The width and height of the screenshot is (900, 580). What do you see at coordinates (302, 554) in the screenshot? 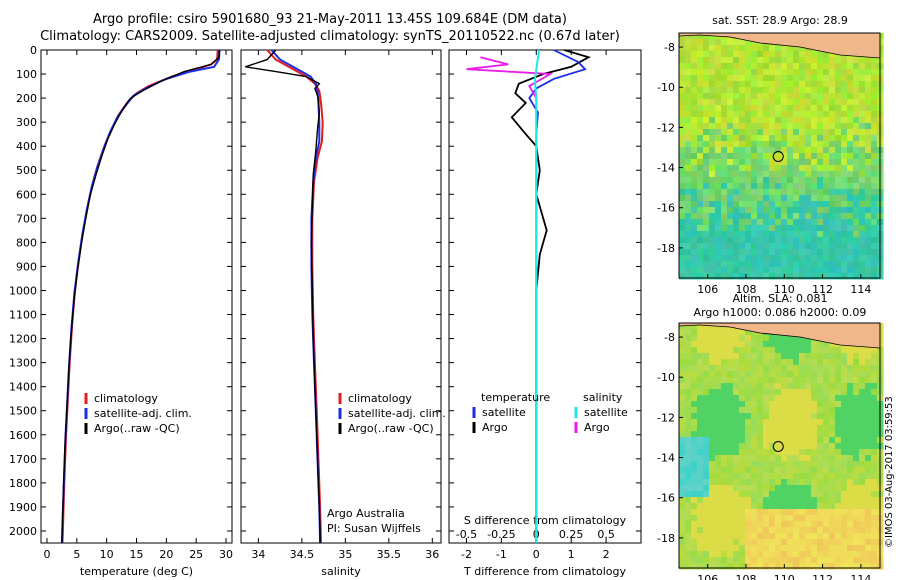
I see `x-tick-label: 34.5` at bounding box center [302, 554].